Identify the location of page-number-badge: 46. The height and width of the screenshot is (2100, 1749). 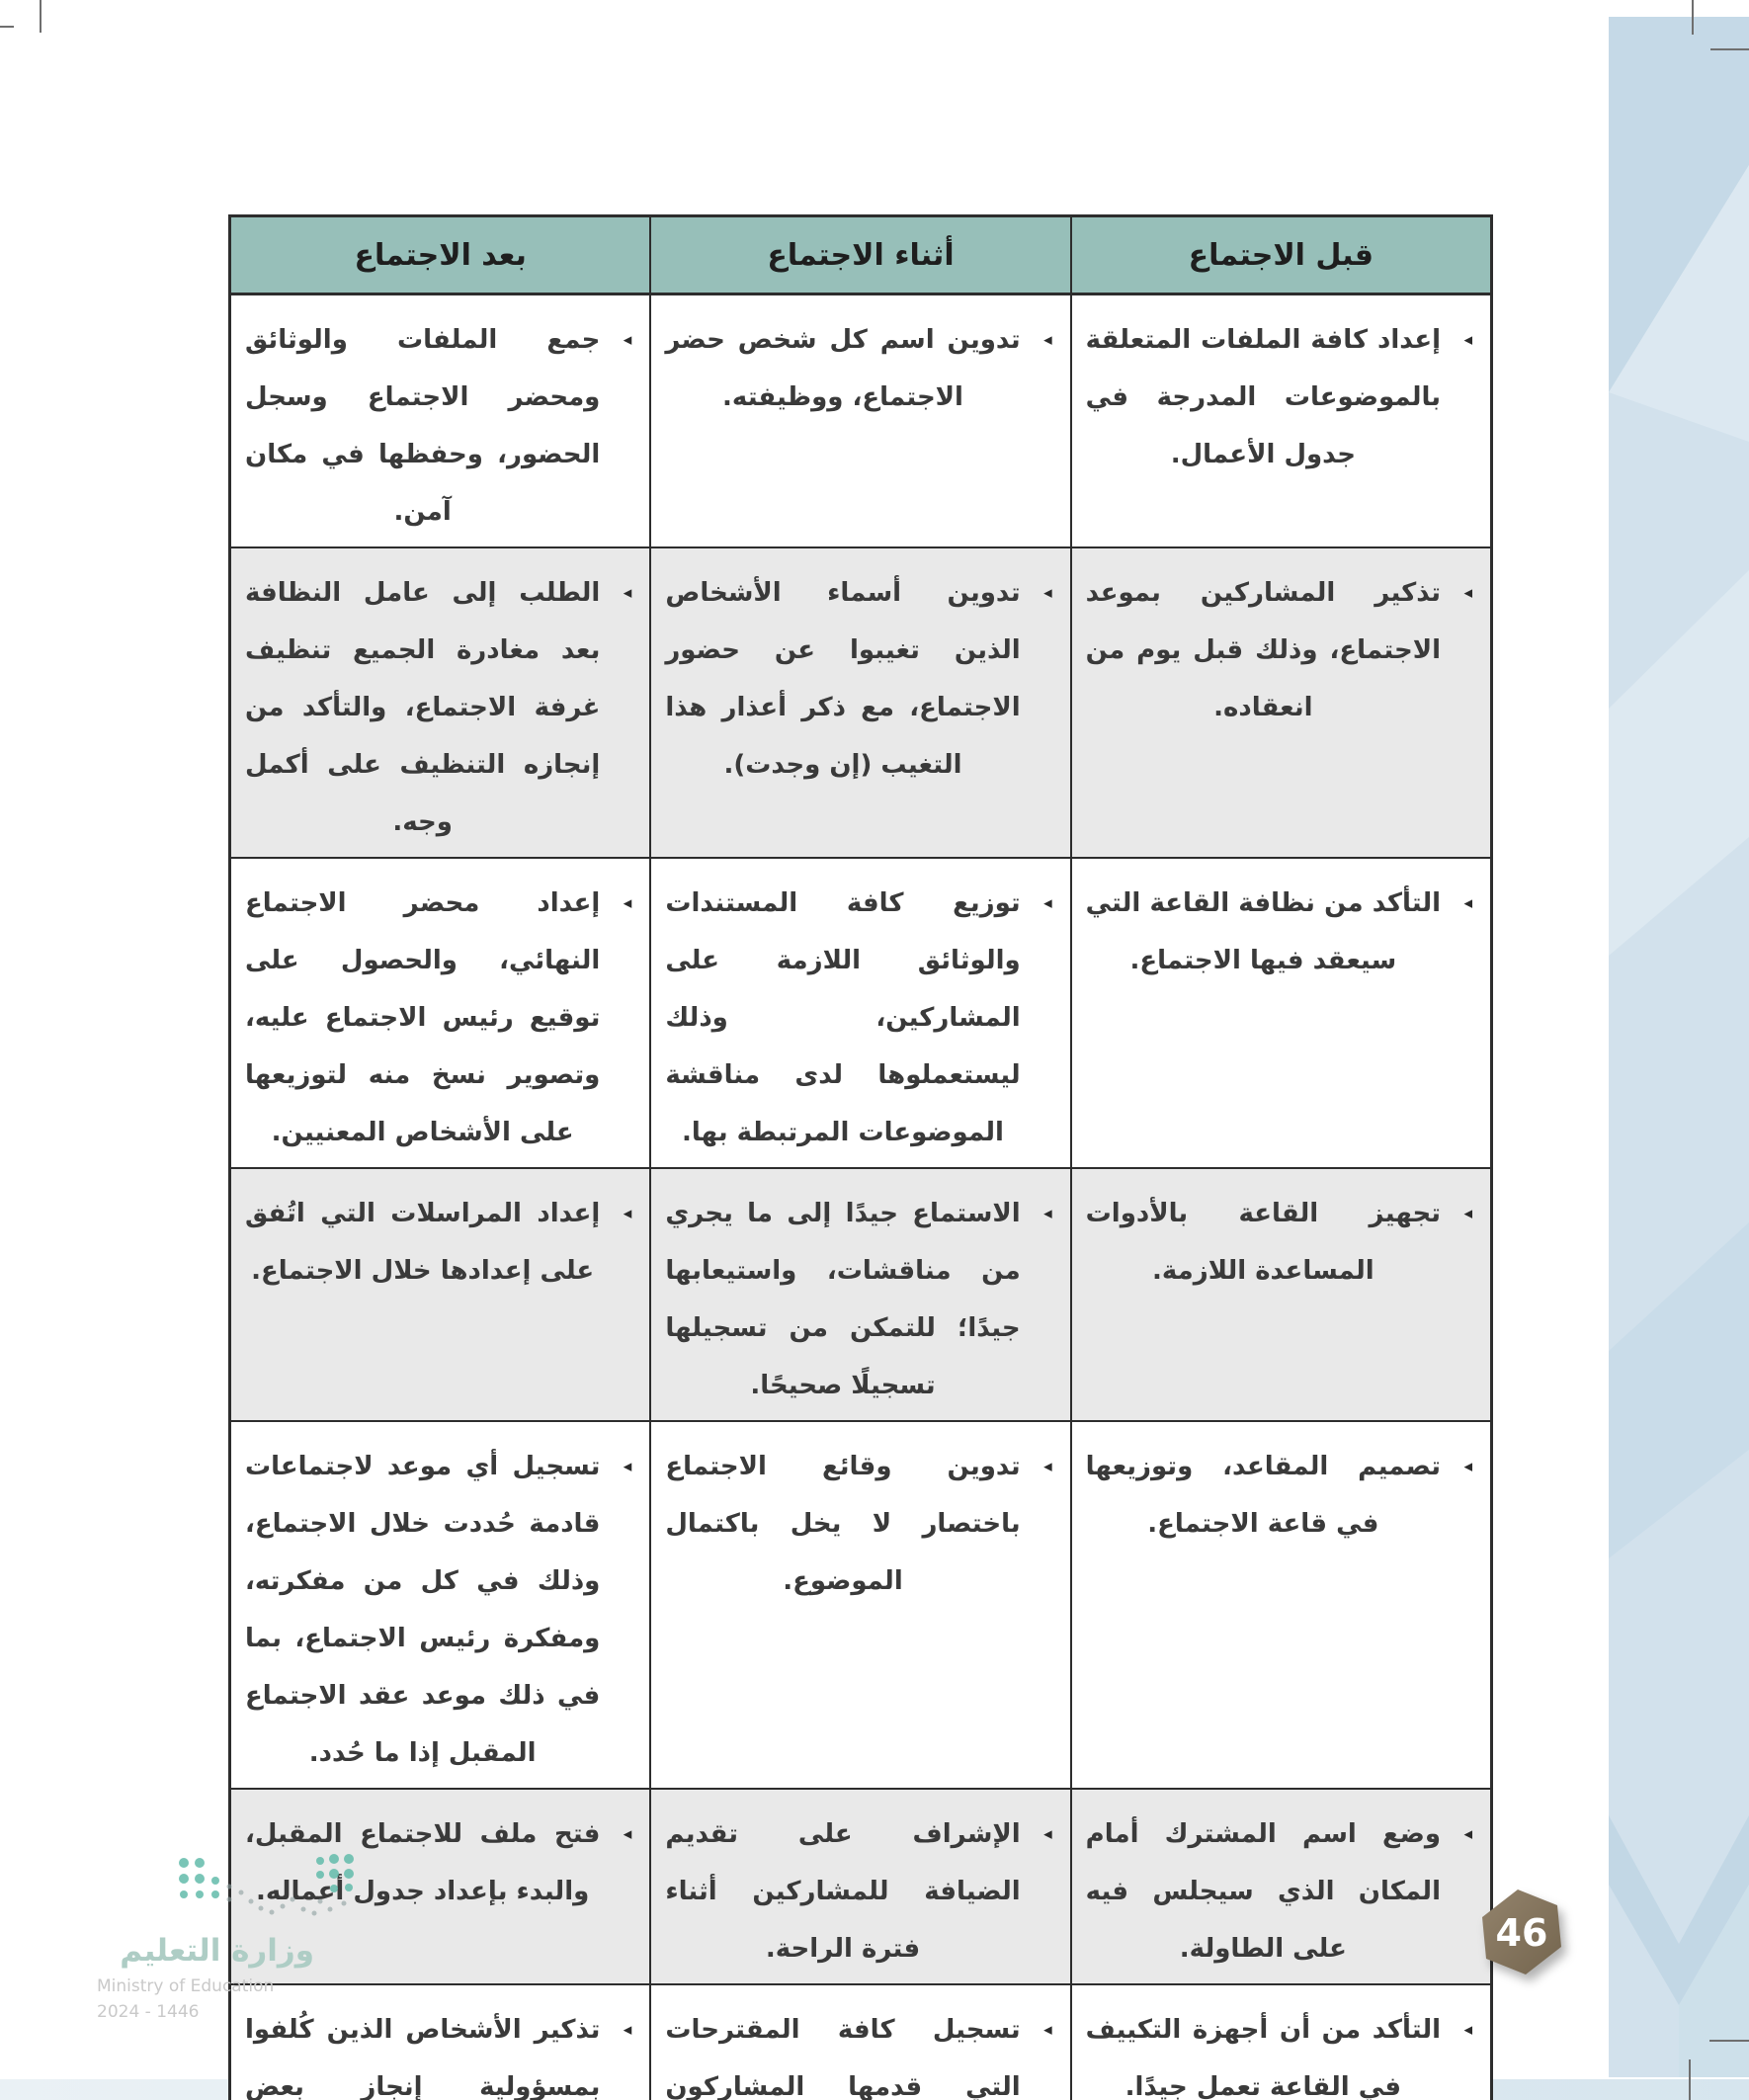
(1522, 1933).